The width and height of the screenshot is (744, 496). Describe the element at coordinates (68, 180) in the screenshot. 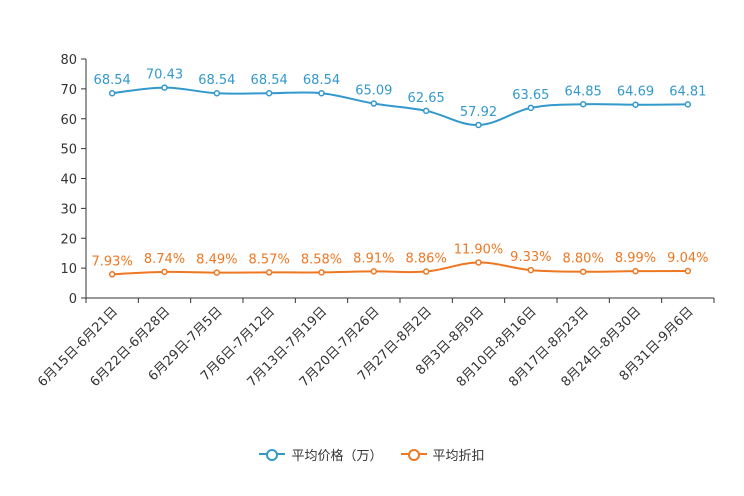

I see `y-tick-label: 40` at that location.